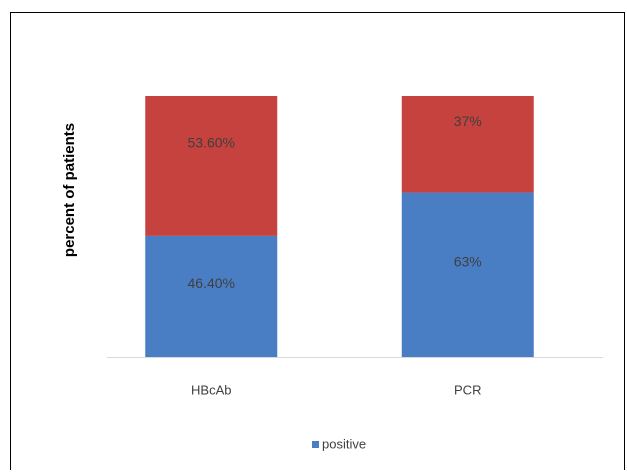  What do you see at coordinates (468, 261) in the screenshot?
I see `value-label: 63%` at bounding box center [468, 261].